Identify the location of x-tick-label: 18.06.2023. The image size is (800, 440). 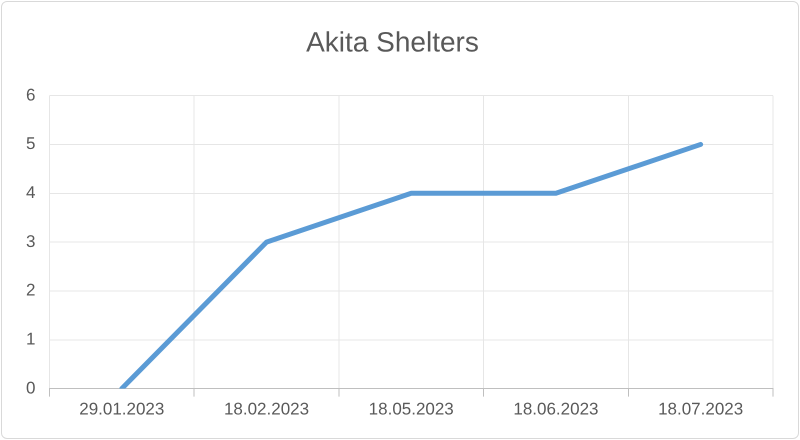
(555, 408).